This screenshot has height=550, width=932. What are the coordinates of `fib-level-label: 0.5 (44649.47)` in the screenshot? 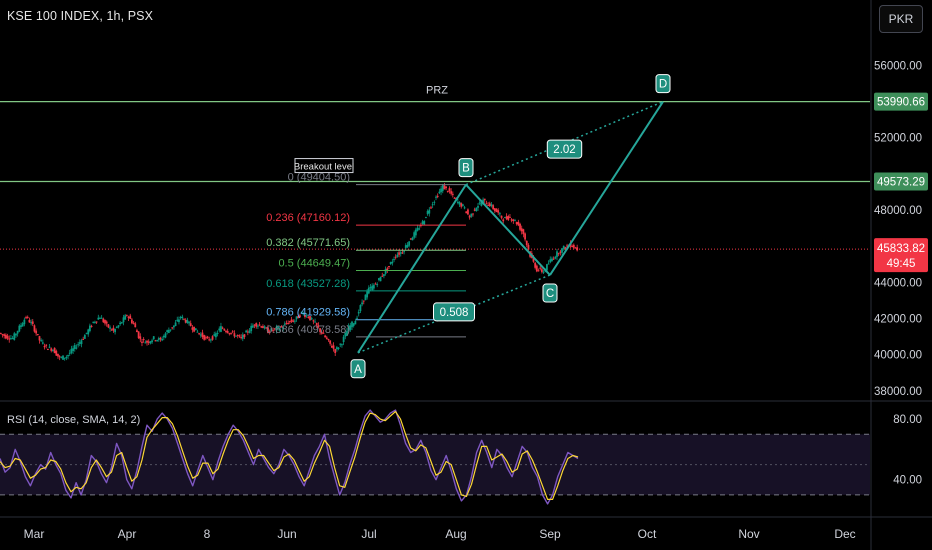 It's located at (314, 264).